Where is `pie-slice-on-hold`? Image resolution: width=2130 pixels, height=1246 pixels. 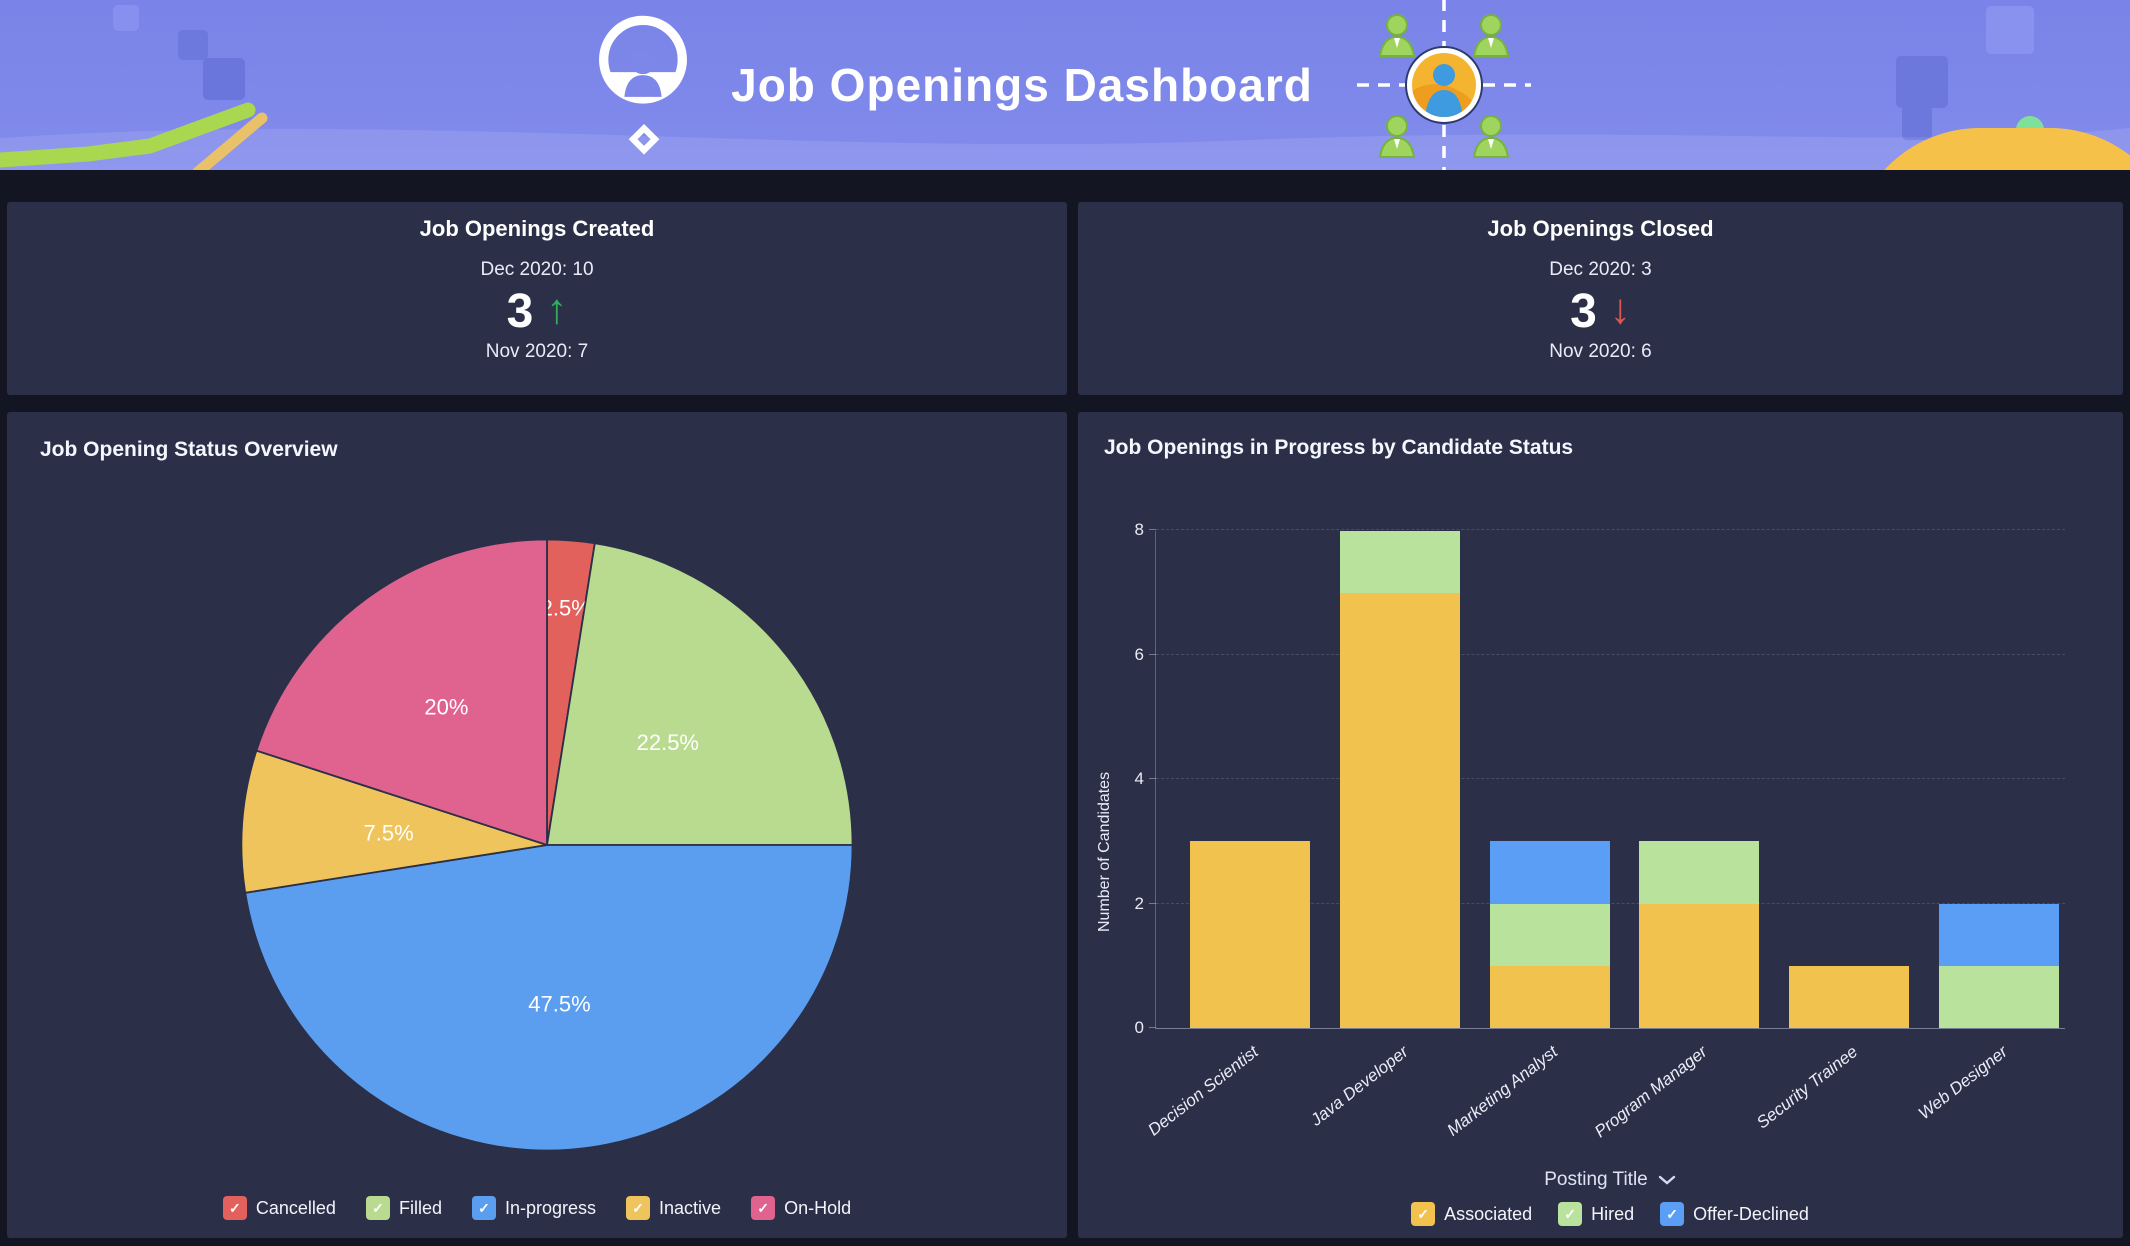 pie-slice-on-hold is located at coordinates (401, 692).